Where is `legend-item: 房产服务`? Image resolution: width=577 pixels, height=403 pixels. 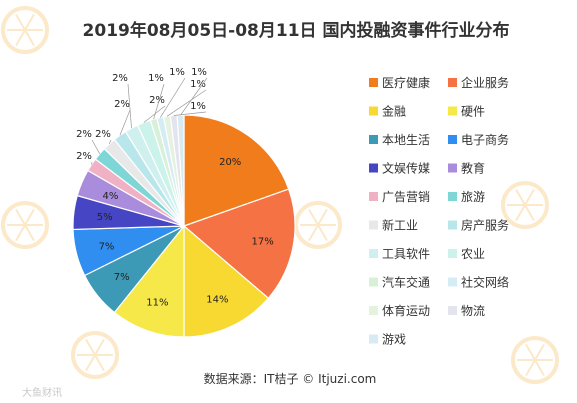 legend-item: 房产服务 is located at coordinates (478, 225).